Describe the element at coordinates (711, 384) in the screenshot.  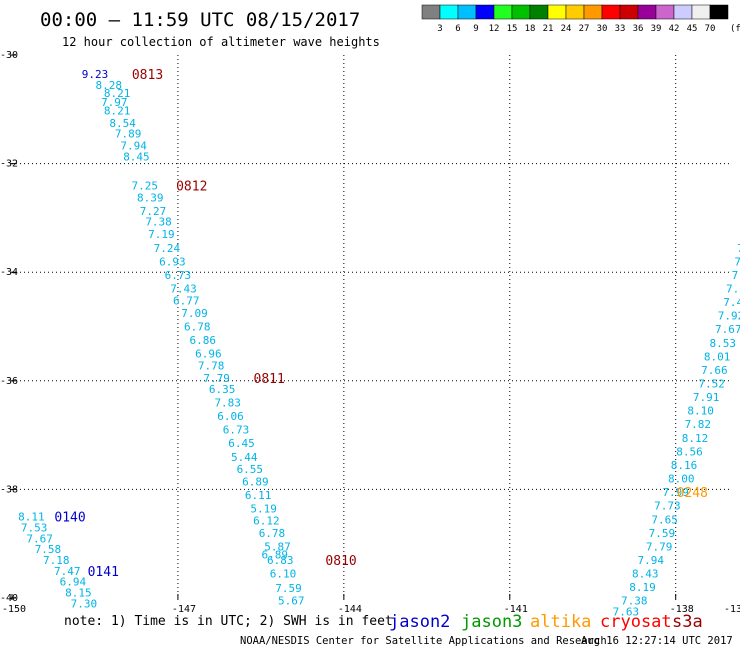
I see `swh-value: 7.52` at that location.